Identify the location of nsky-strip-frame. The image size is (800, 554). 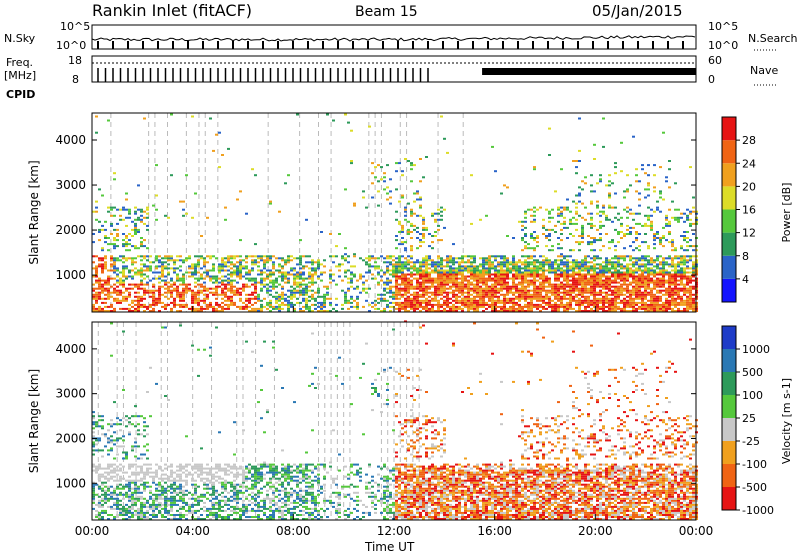
(394, 37).